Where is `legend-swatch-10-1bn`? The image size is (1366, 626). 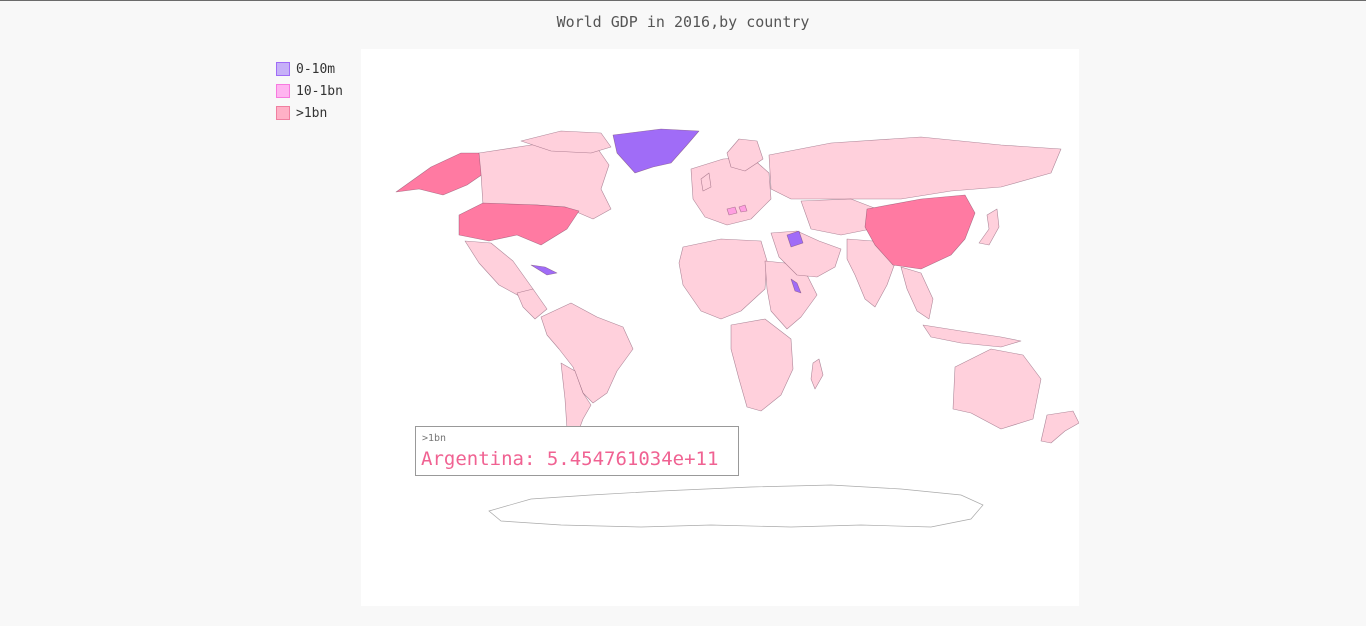
legend-swatch-10-1bn is located at coordinates (283, 91).